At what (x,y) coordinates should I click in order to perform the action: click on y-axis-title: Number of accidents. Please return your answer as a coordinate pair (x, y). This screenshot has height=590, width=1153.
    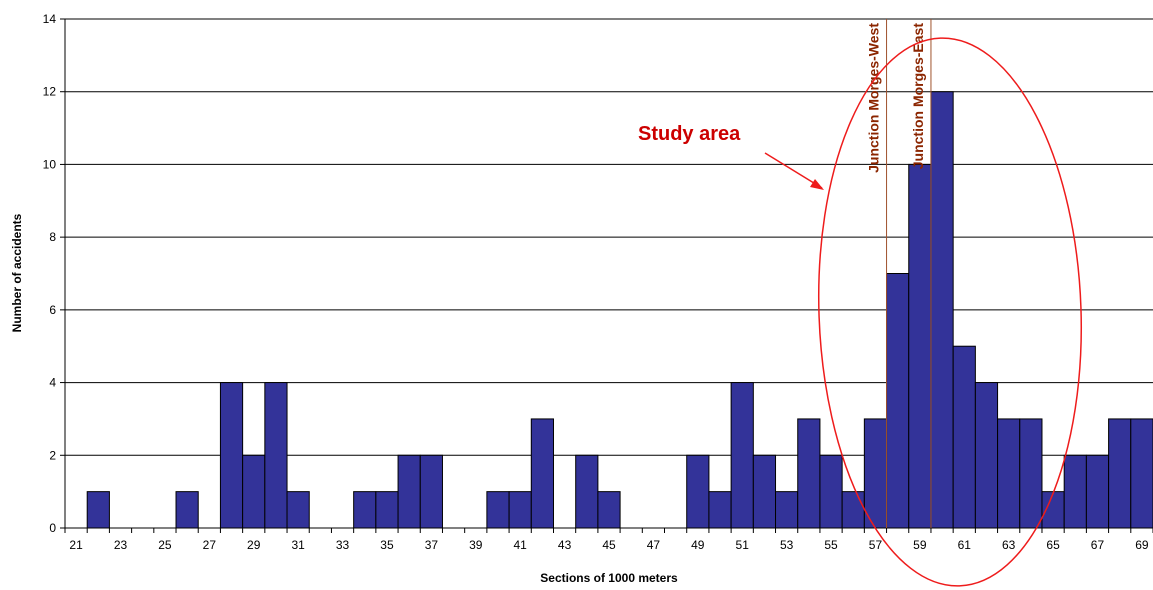
    Looking at the image, I should click on (17, 272).